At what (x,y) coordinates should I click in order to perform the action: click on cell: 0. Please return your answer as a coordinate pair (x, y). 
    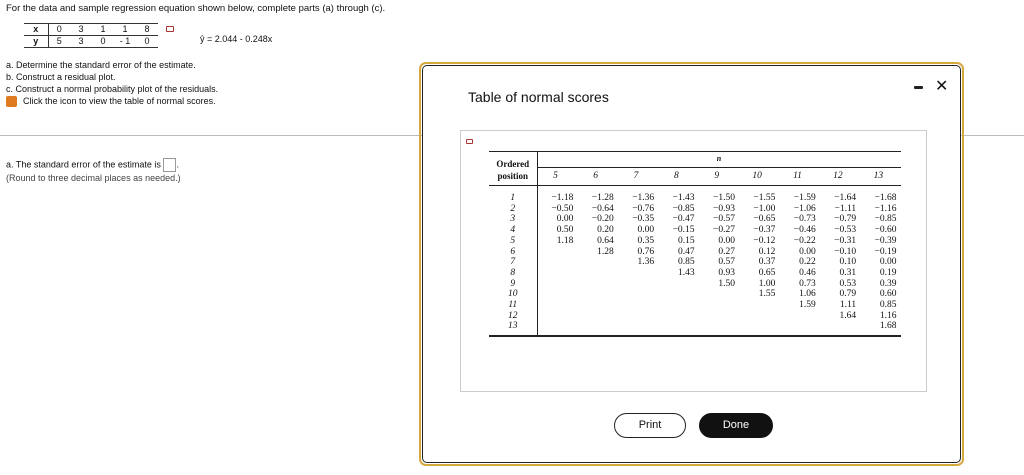
    Looking at the image, I should click on (147, 41).